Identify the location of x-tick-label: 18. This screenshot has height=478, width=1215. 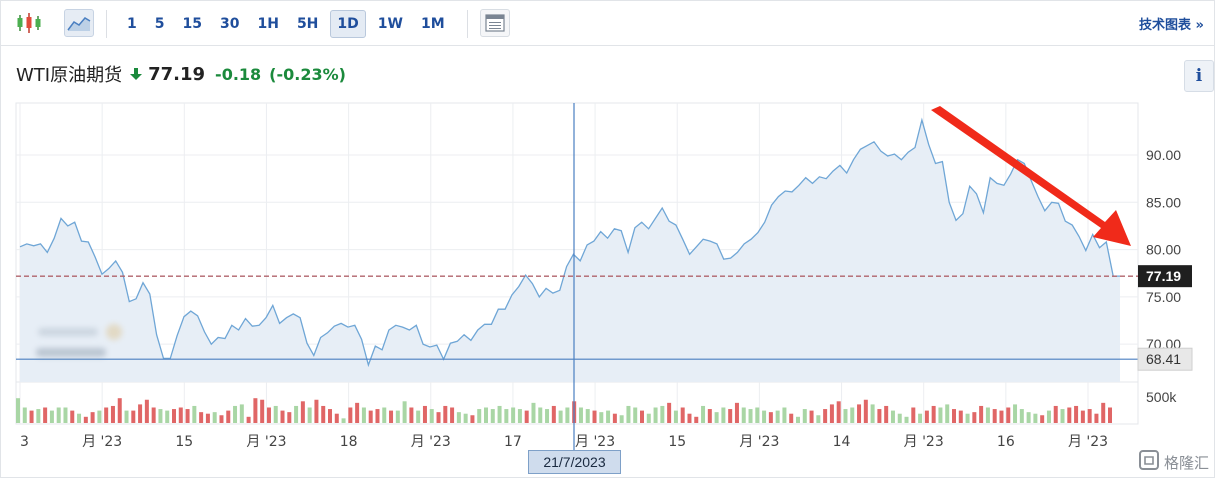
(349, 442).